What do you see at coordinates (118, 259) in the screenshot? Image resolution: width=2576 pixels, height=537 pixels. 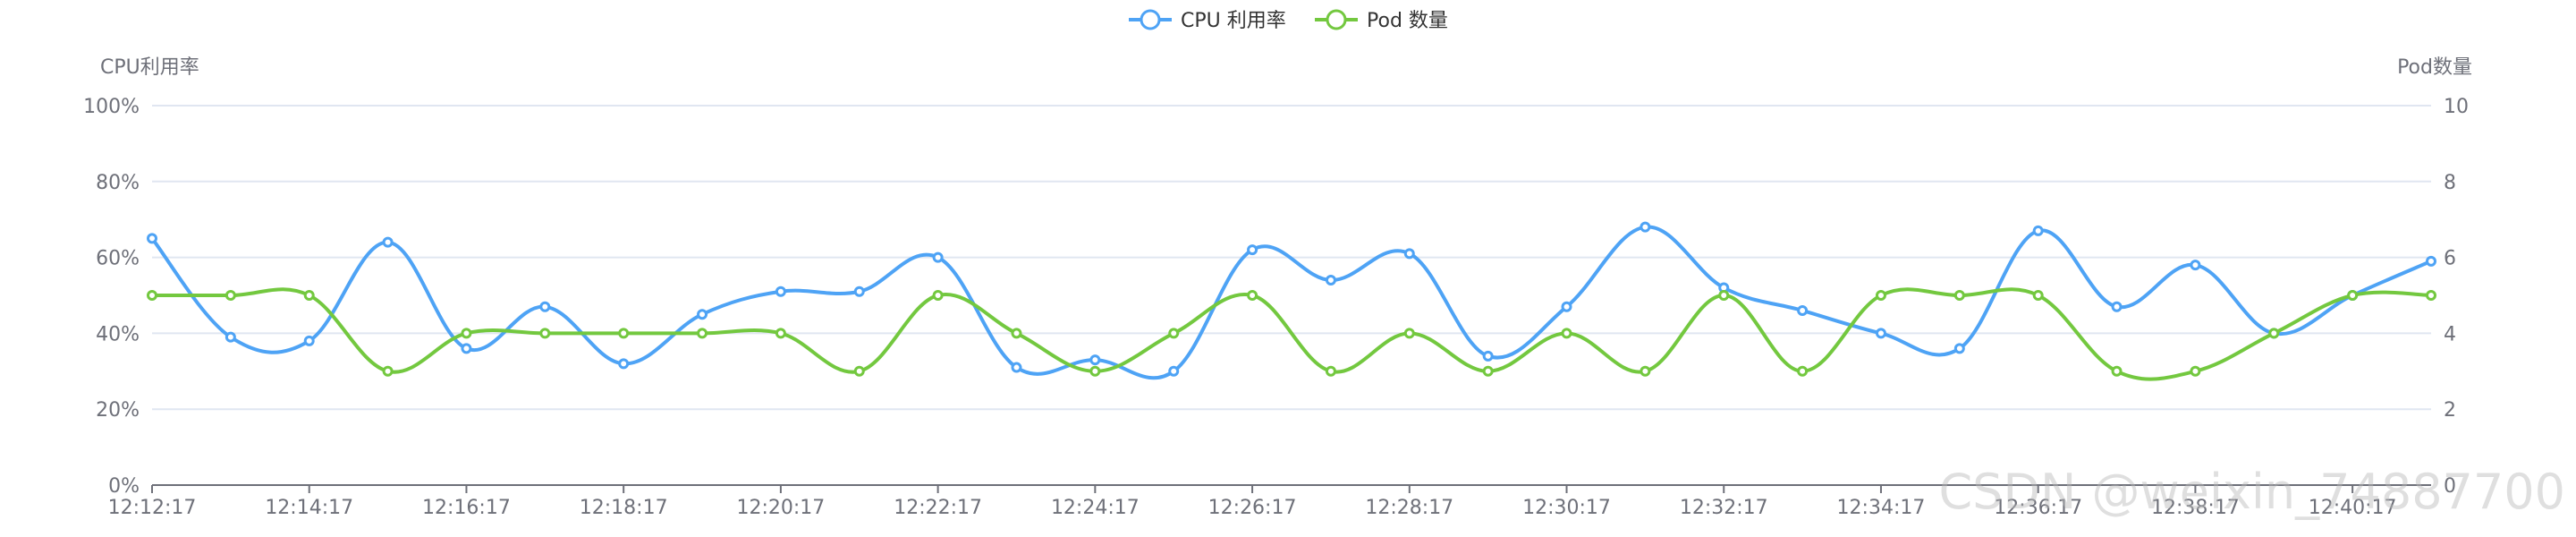 I see `y-left-tick-label: 60%` at bounding box center [118, 259].